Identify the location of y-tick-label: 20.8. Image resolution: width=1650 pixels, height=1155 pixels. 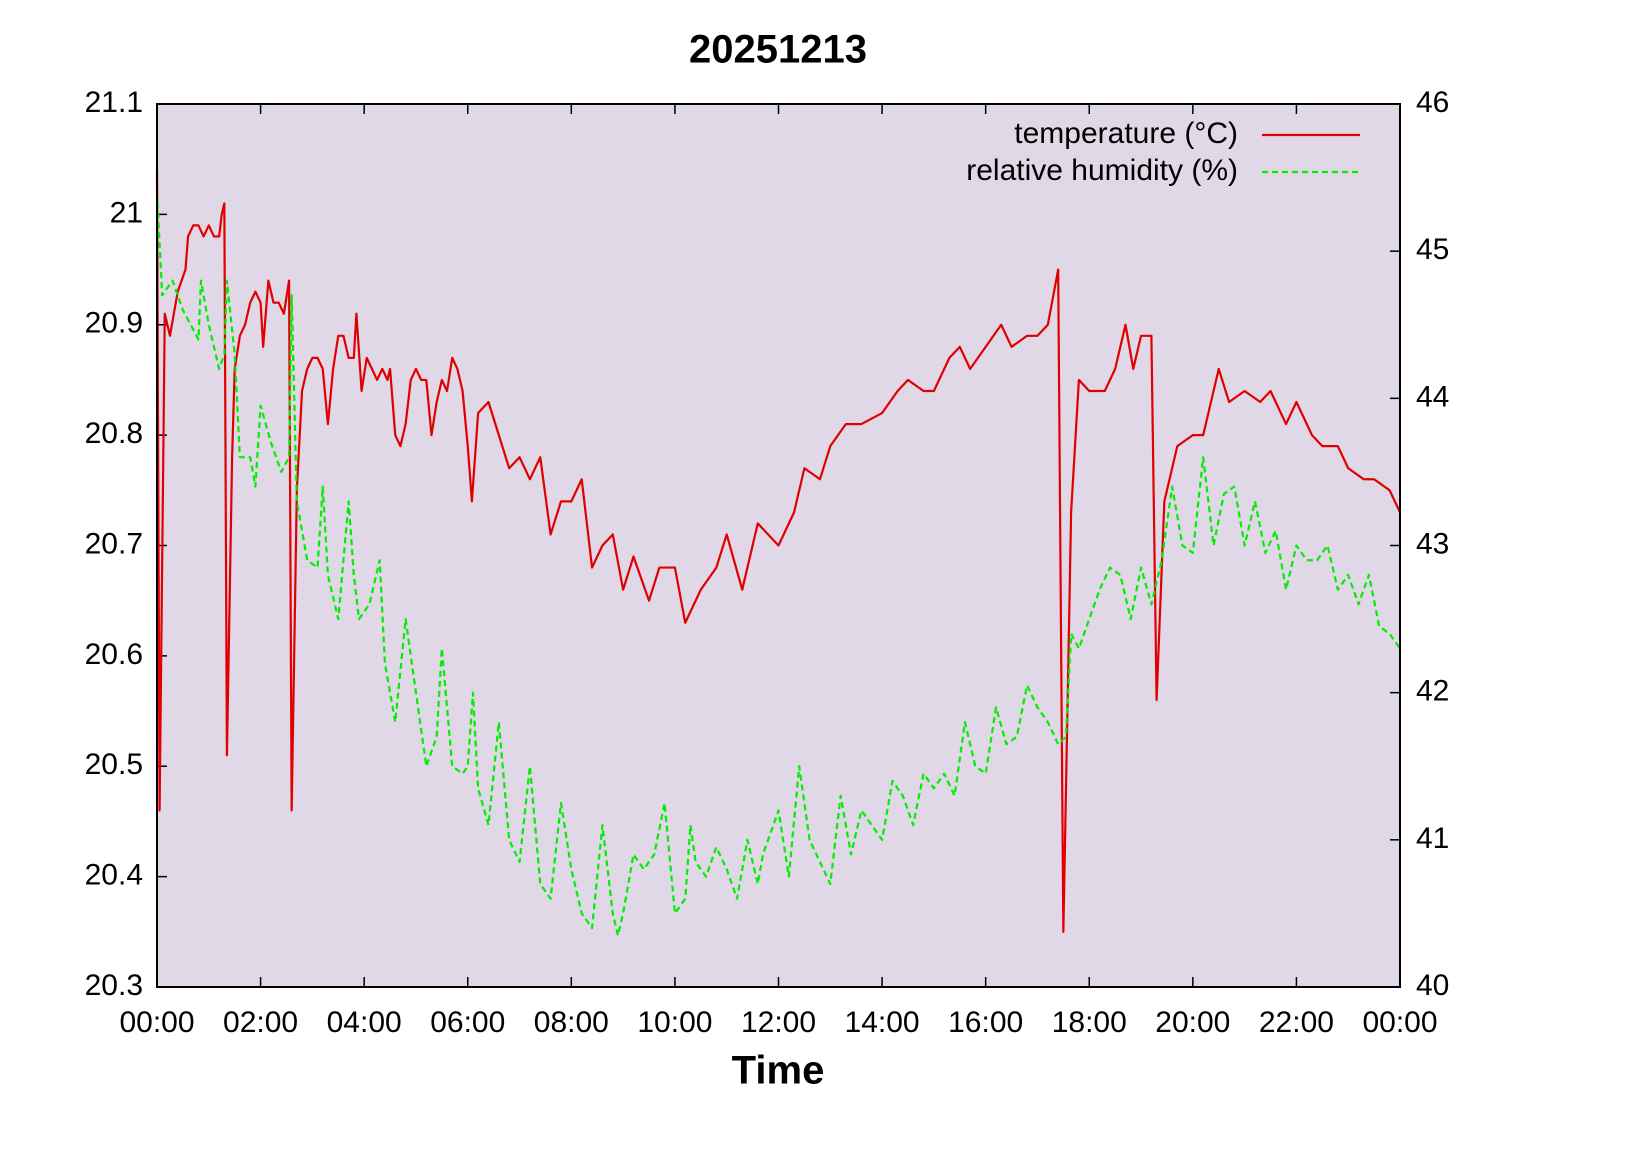
(114, 433).